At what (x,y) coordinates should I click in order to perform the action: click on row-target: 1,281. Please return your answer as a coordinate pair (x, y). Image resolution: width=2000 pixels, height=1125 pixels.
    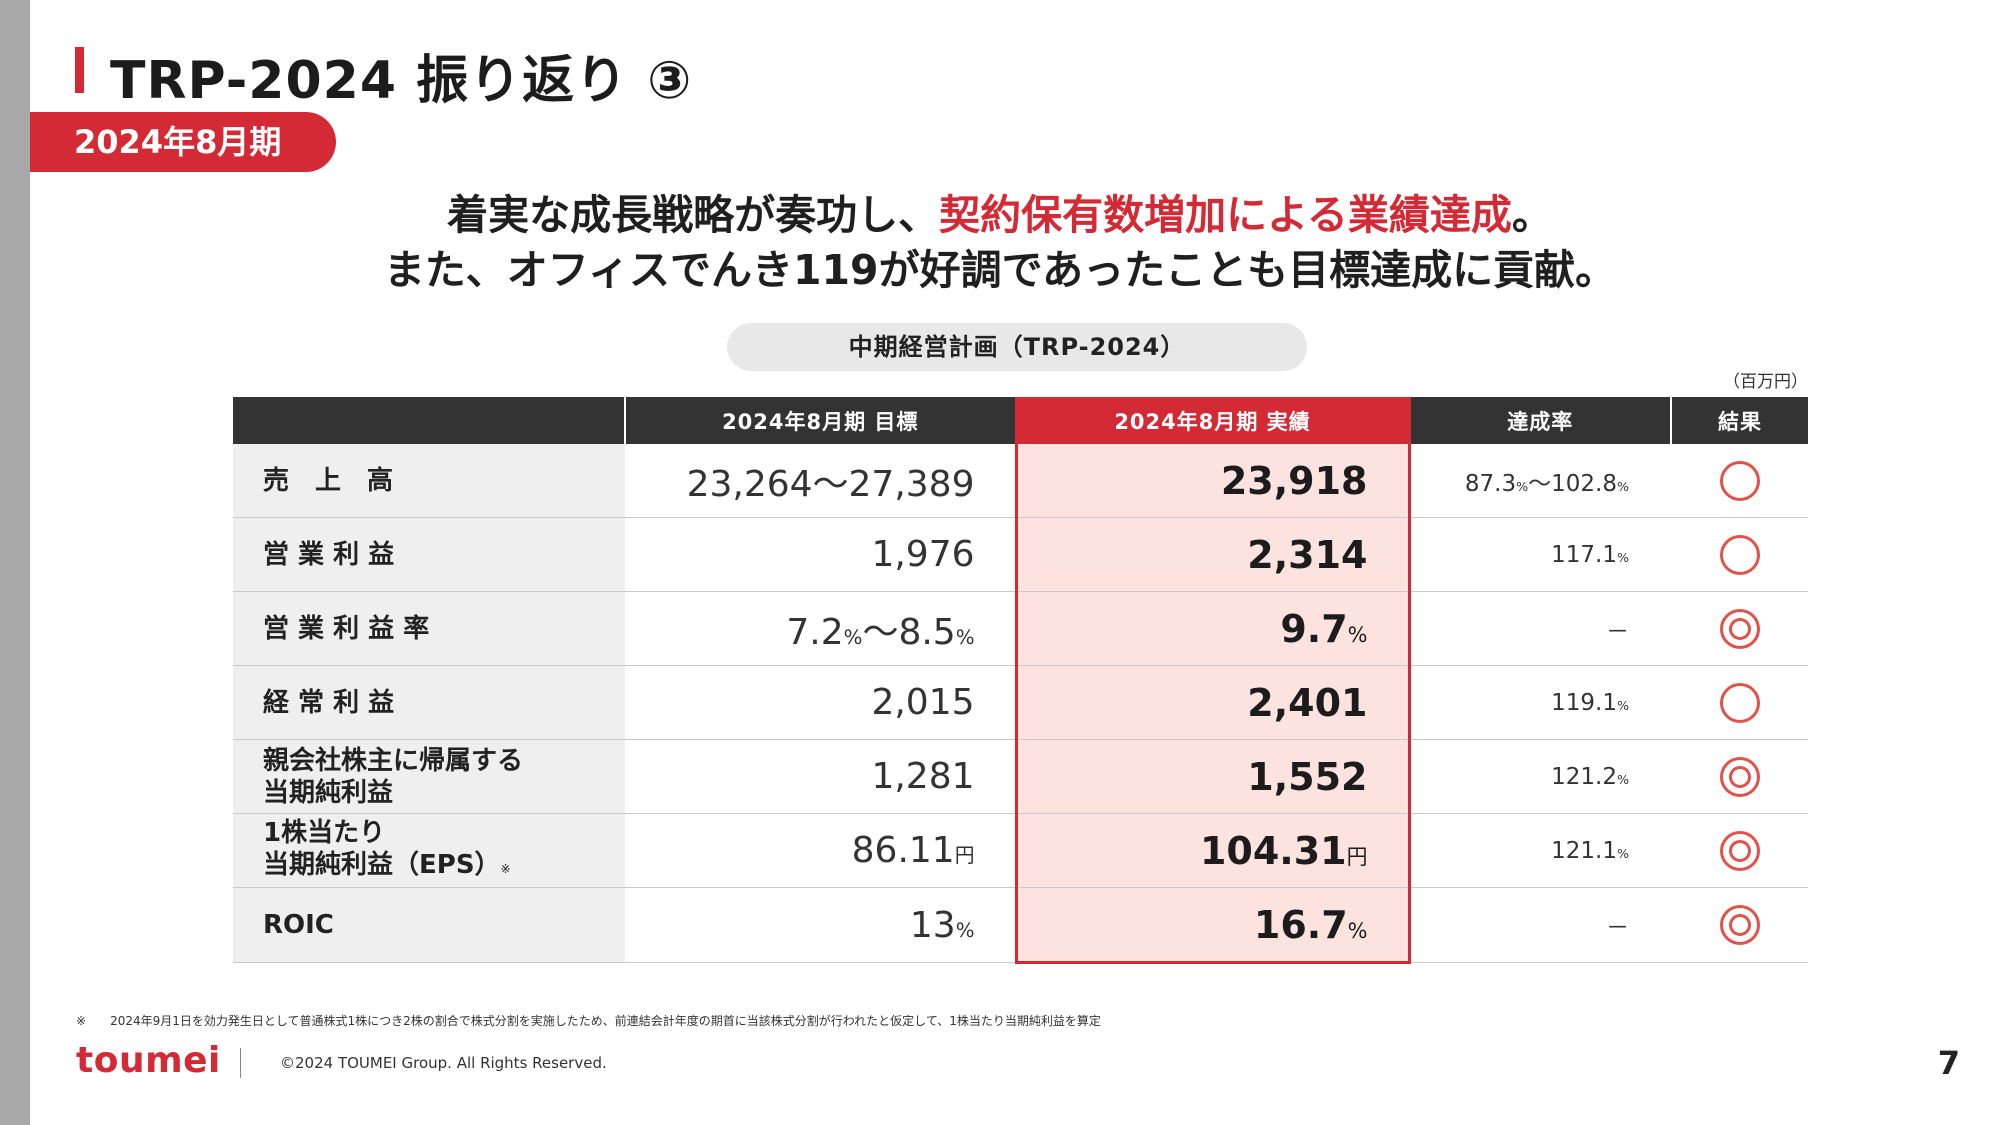
    Looking at the image, I should click on (820, 776).